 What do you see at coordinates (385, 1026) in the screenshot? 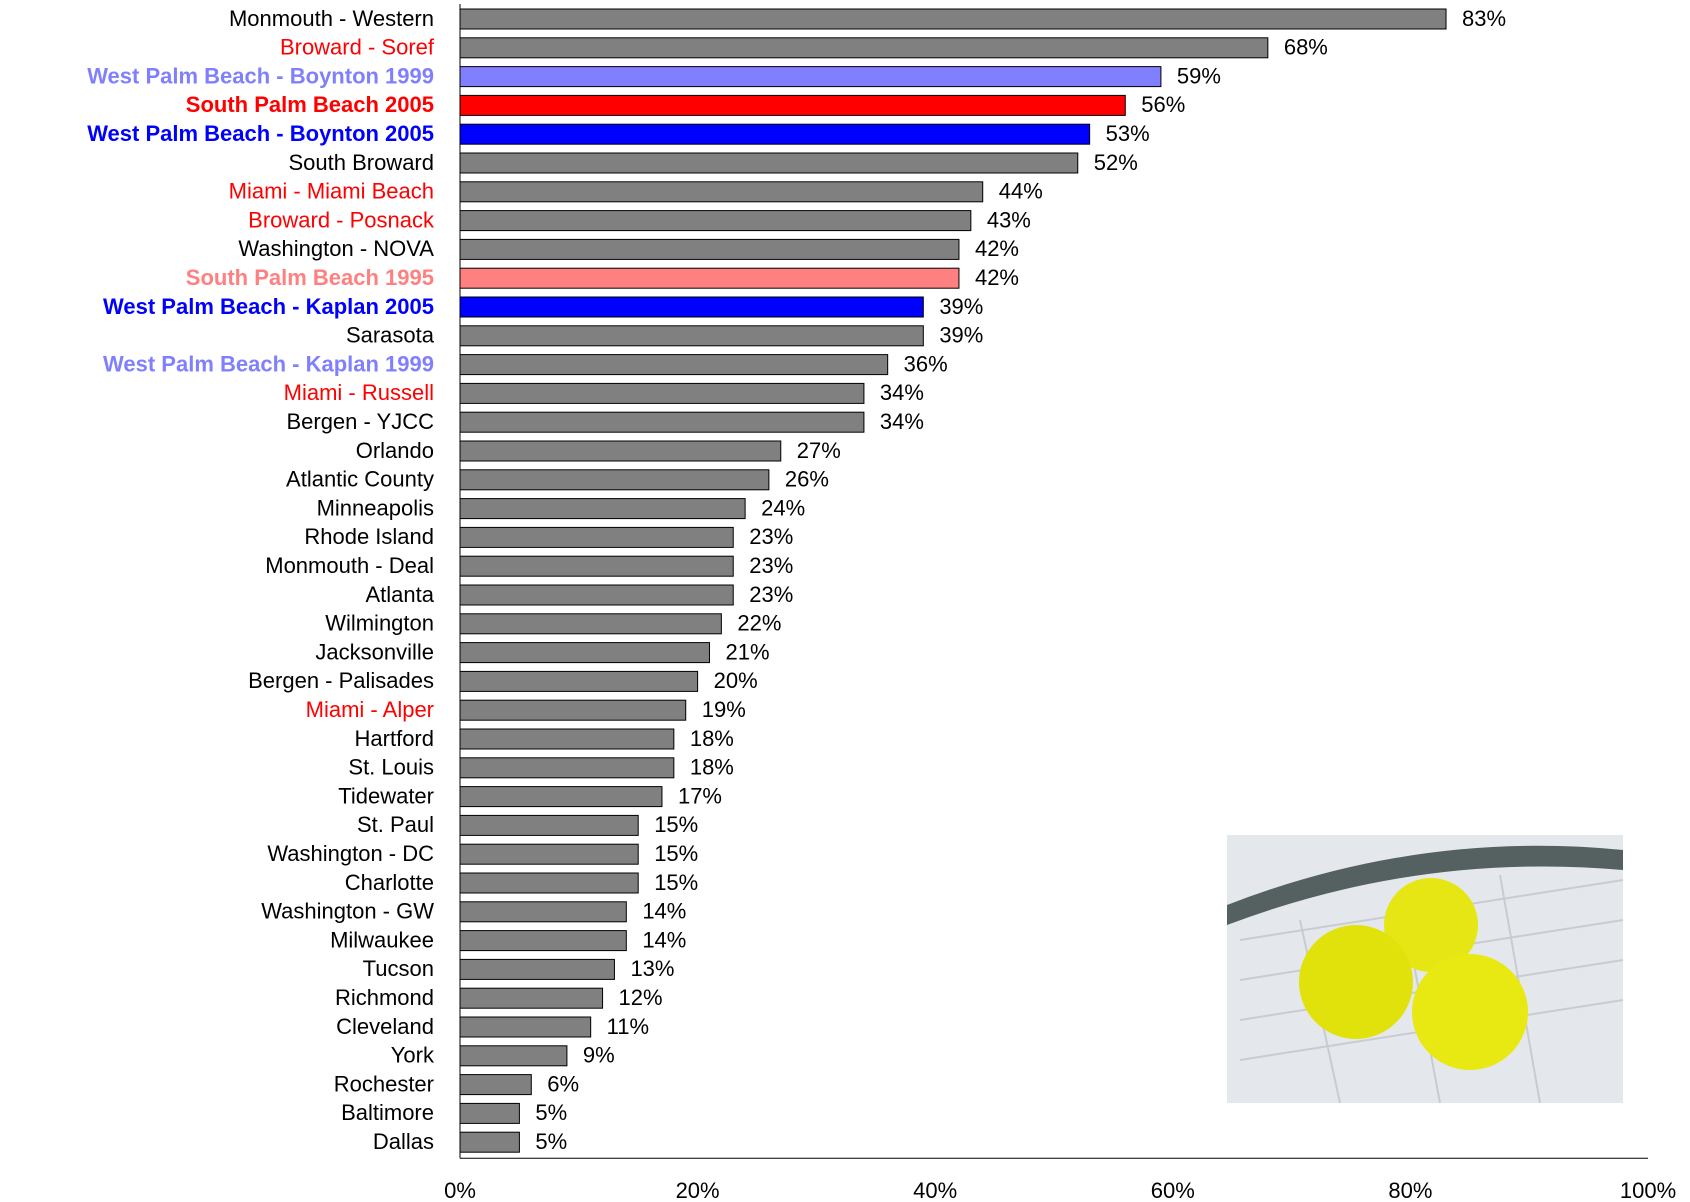
I see `category-label: Cleveland` at bounding box center [385, 1026].